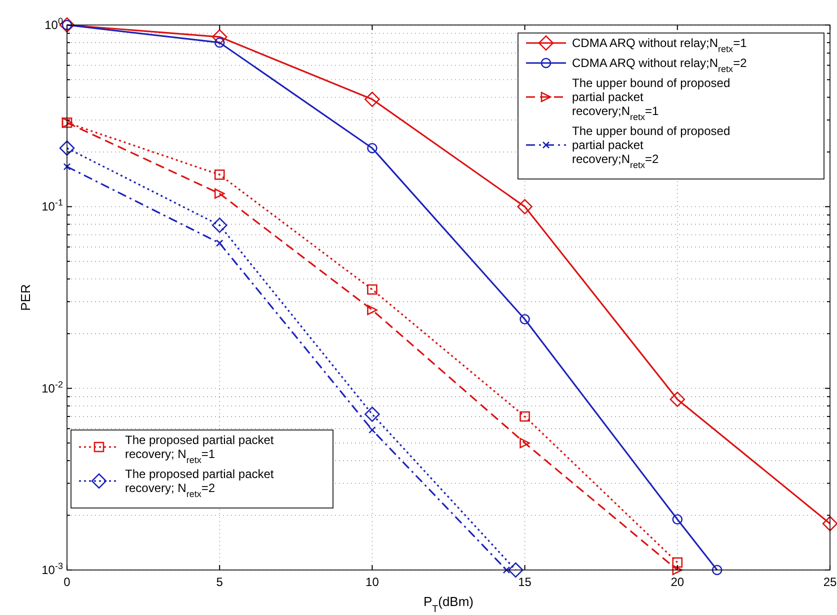 The image size is (837, 615). I want to click on x-axis-title: P$_{T}$(dBm), so click(448, 604).